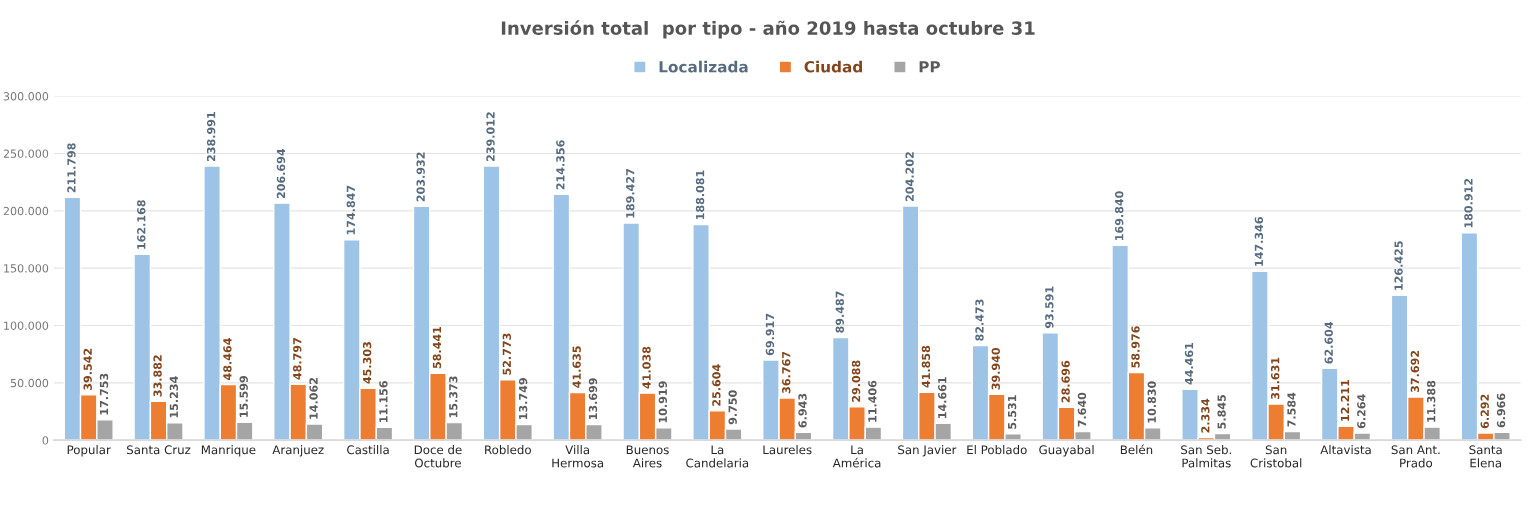 This screenshot has height=506, width=1536. Describe the element at coordinates (1136, 449) in the screenshot. I see `x-tick-label: Belén` at that location.